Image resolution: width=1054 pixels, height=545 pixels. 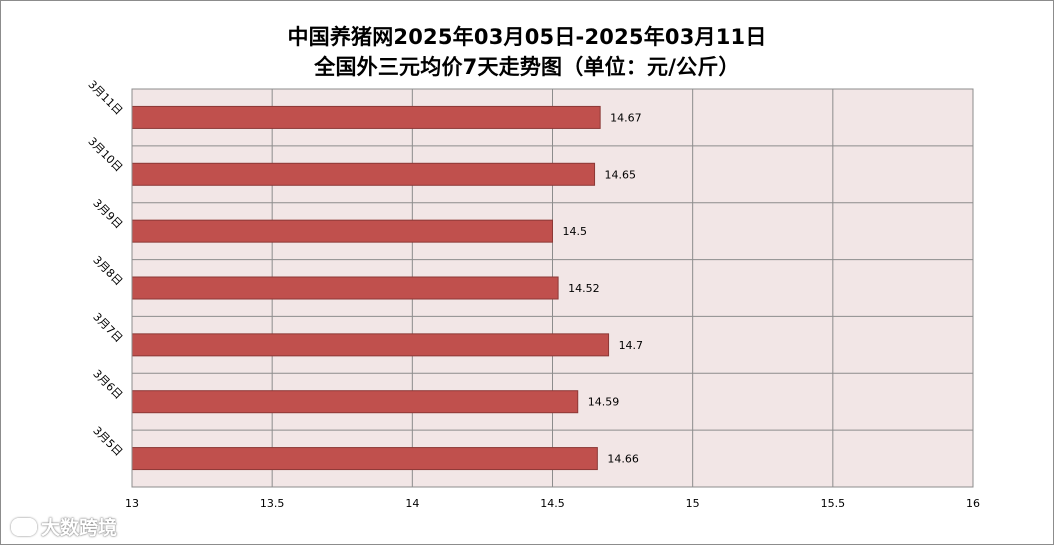 What do you see at coordinates (693, 503) in the screenshot?
I see `x-tick-label: 15` at bounding box center [693, 503].